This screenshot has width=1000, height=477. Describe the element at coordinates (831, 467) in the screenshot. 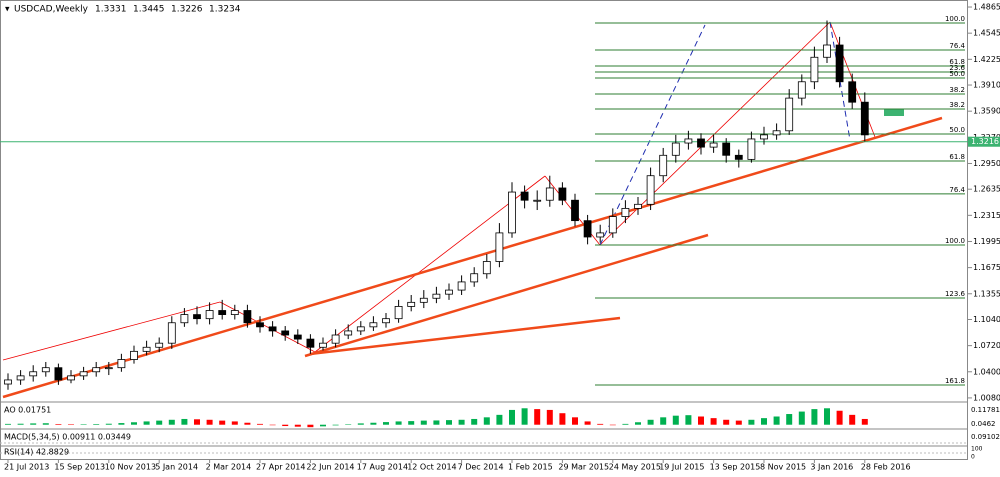

I see `x-tick-label: 3 Jan 2016` at that location.